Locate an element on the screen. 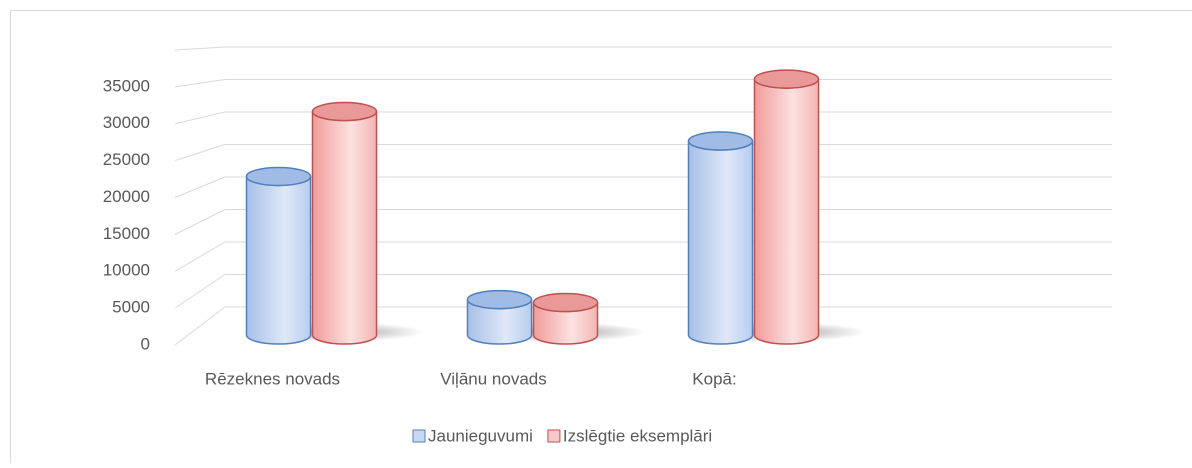 Image resolution: width=1192 pixels, height=468 pixels. wall-edge is located at coordinates (200, 48).